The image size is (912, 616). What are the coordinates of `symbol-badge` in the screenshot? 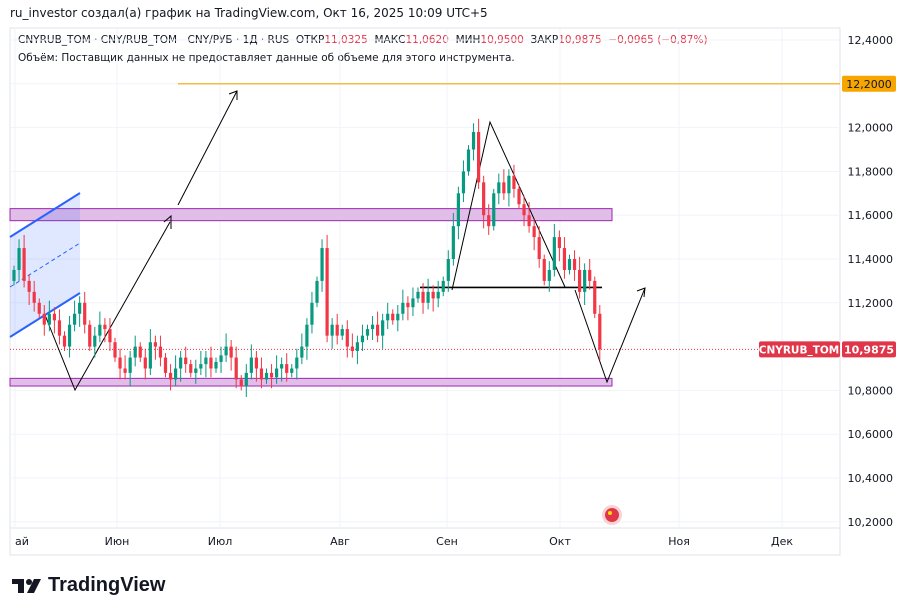 It's located at (799, 349).